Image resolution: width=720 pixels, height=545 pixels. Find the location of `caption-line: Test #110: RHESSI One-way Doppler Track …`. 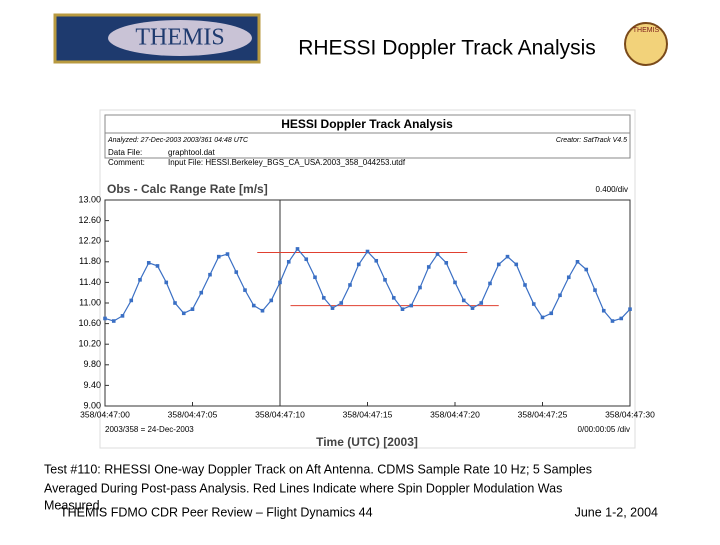

caption-line: Test #110: RHESSI One-way Doppler Track … is located at coordinates (318, 469).